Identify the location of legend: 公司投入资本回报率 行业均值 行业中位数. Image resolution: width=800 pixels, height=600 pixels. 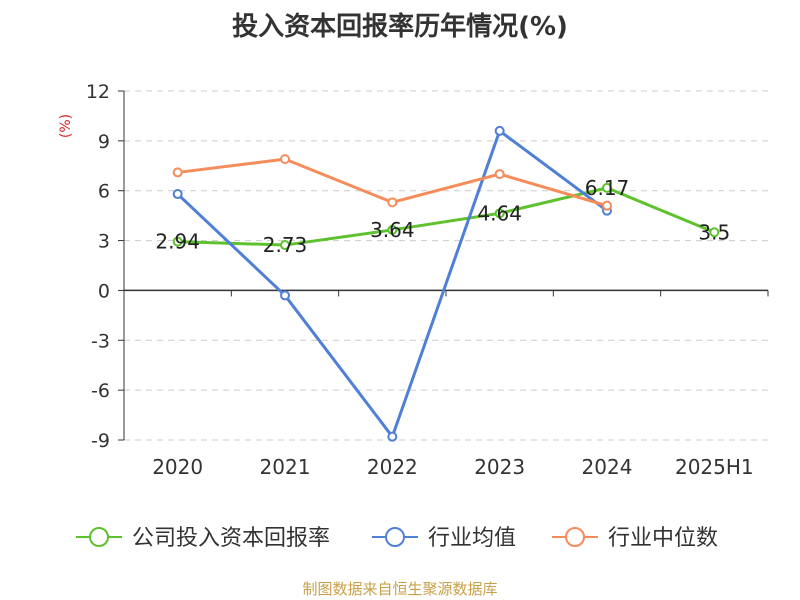
(397, 538).